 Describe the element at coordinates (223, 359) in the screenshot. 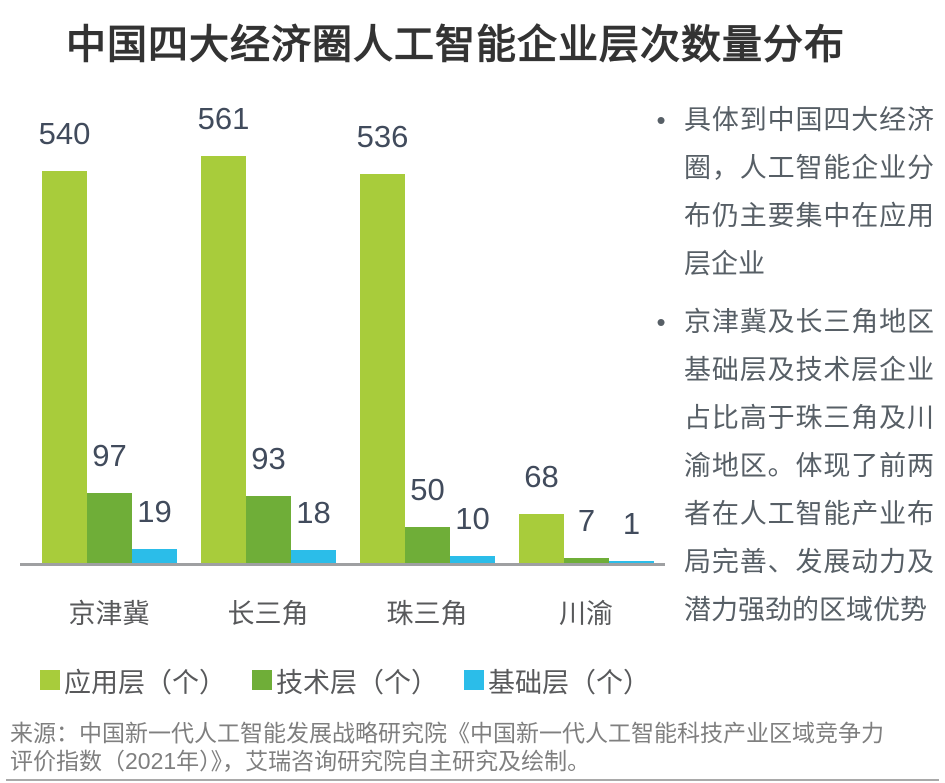

I see `bar-长三角-应用层（个）` at that location.